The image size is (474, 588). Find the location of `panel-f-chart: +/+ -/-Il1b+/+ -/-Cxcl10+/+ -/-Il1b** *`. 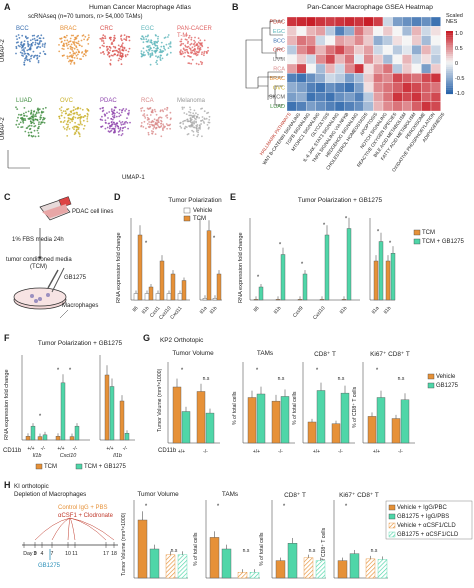

panel-f-chart: +/+ -/-Il1b+/+ -/-Cxcl10+/+ -/-Il1b** * is located at coordinates (78, 412).